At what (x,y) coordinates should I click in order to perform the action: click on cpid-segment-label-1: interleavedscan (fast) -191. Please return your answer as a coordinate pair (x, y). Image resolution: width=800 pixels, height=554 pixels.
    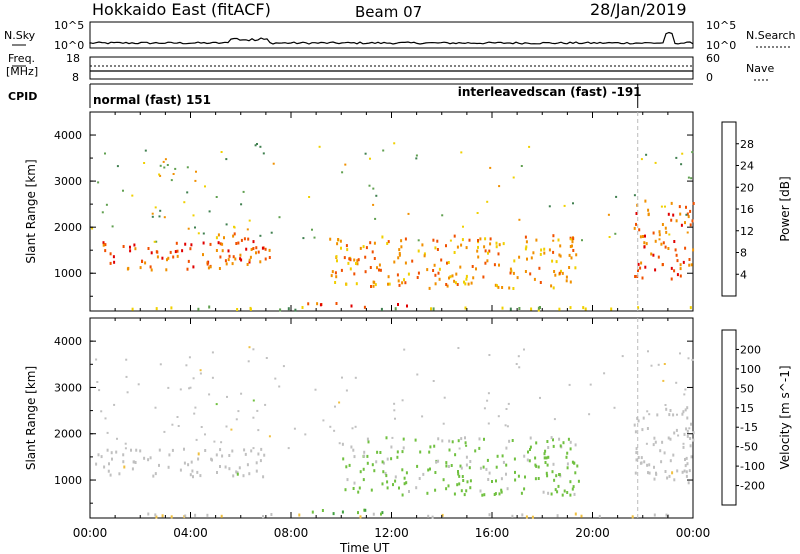
    Looking at the image, I should click on (550, 92).